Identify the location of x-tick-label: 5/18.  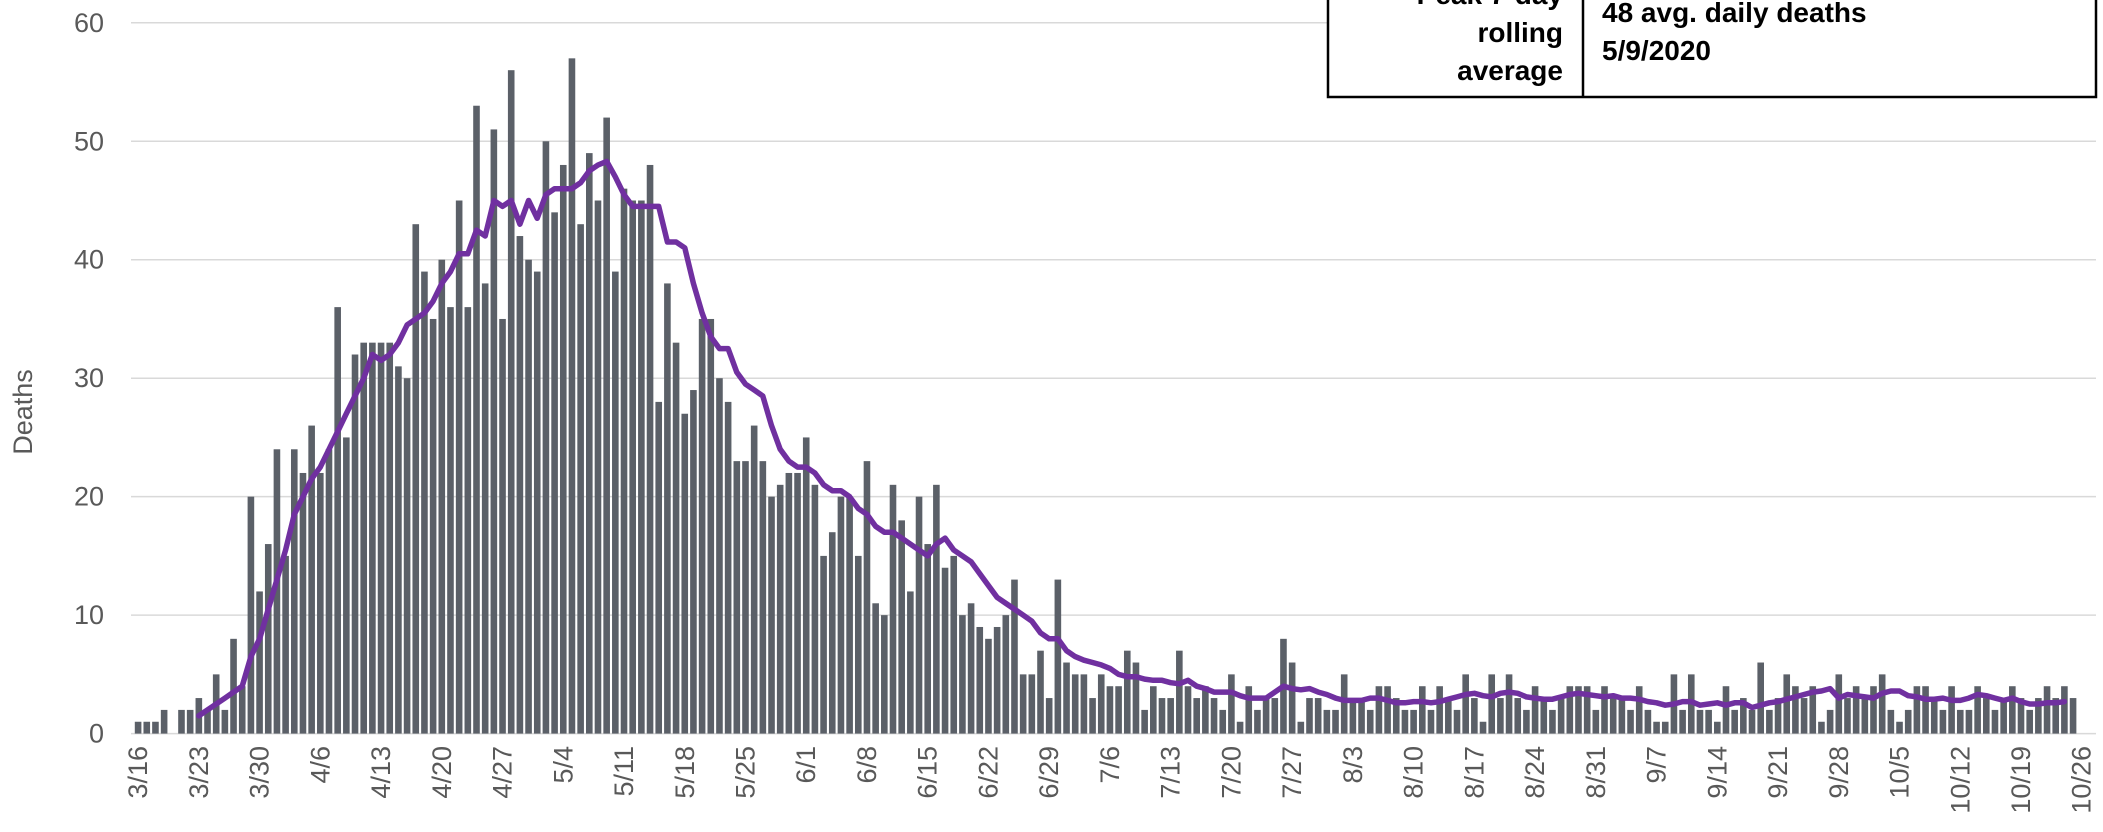
(685, 772).